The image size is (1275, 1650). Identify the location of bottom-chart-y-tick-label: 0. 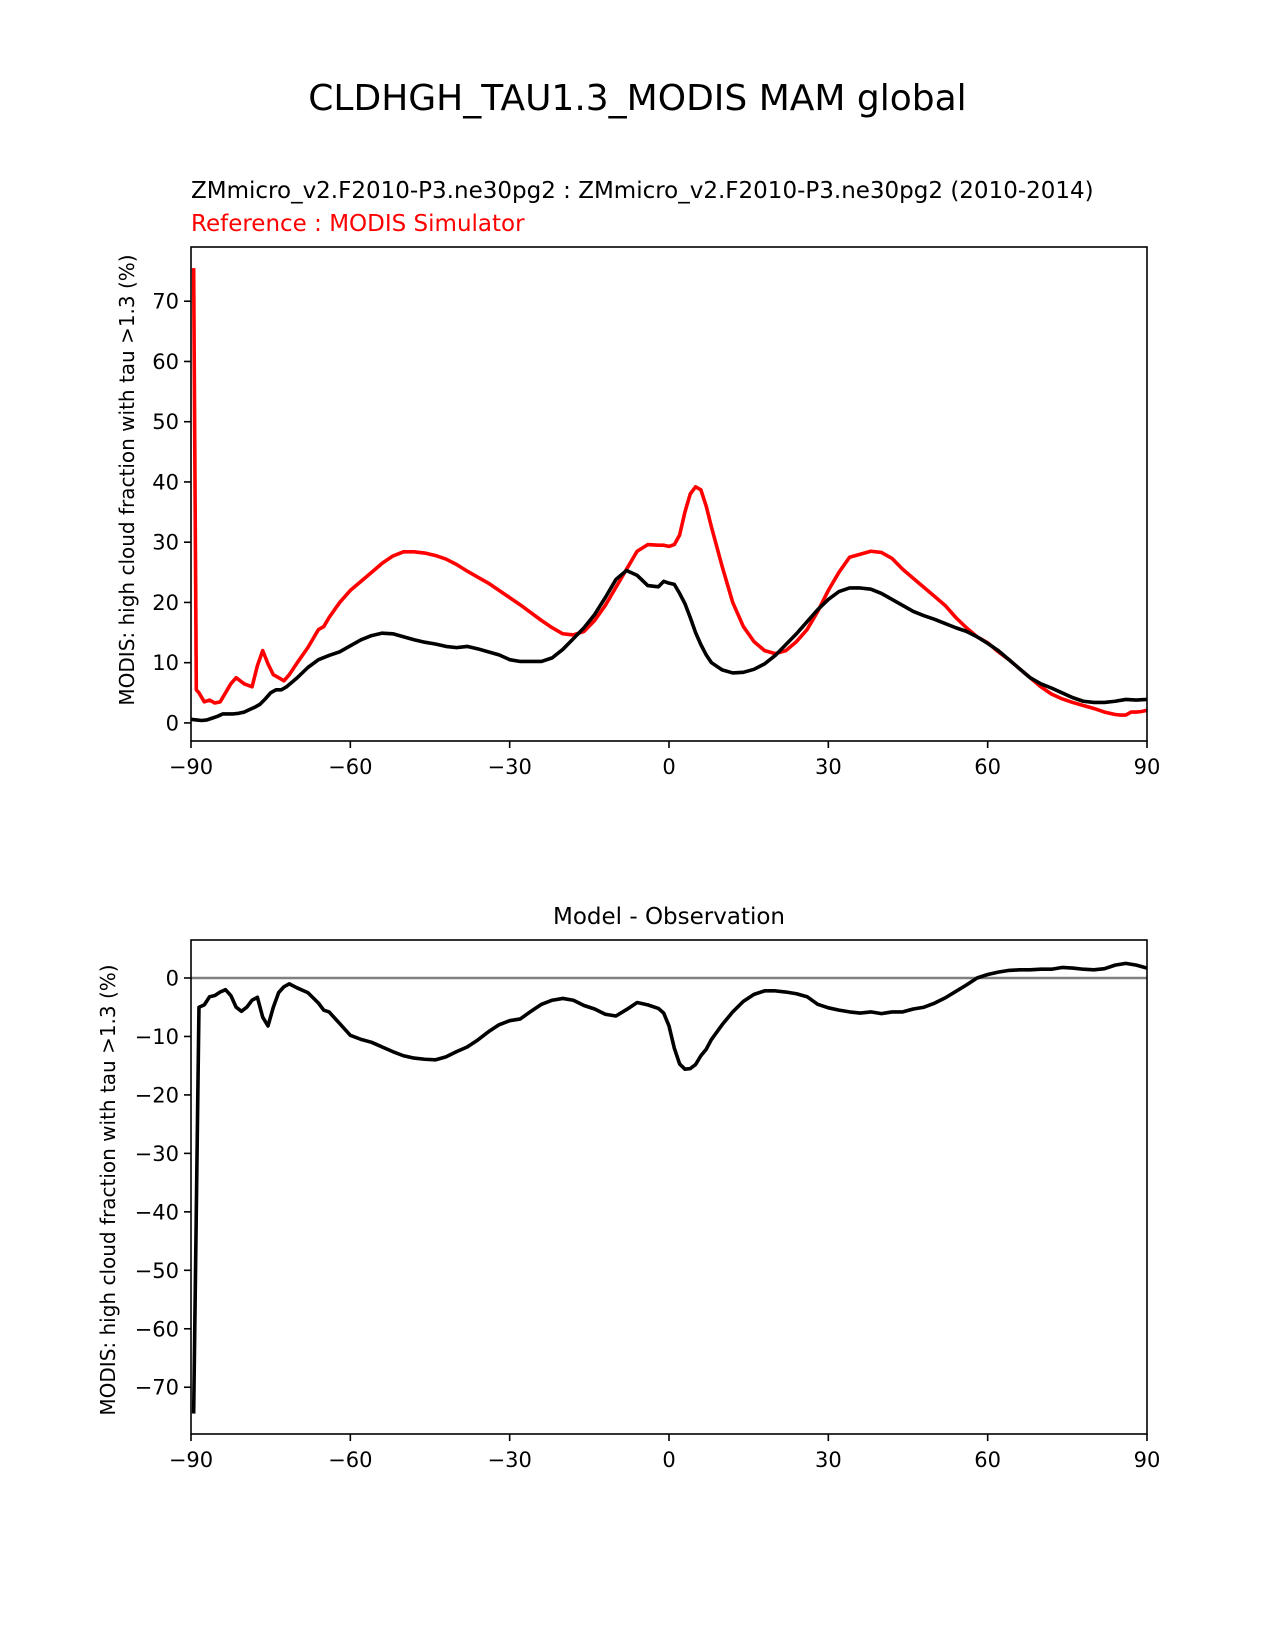
(172, 979).